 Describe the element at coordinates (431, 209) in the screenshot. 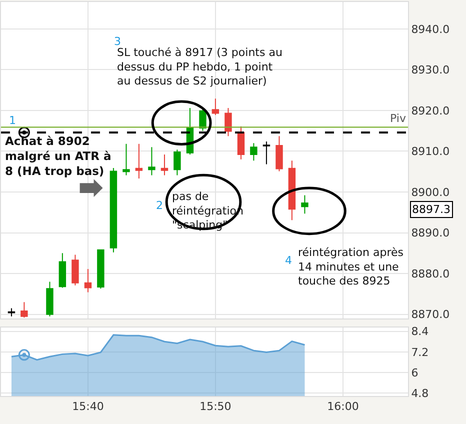

I see `text: 8897.3` at that location.